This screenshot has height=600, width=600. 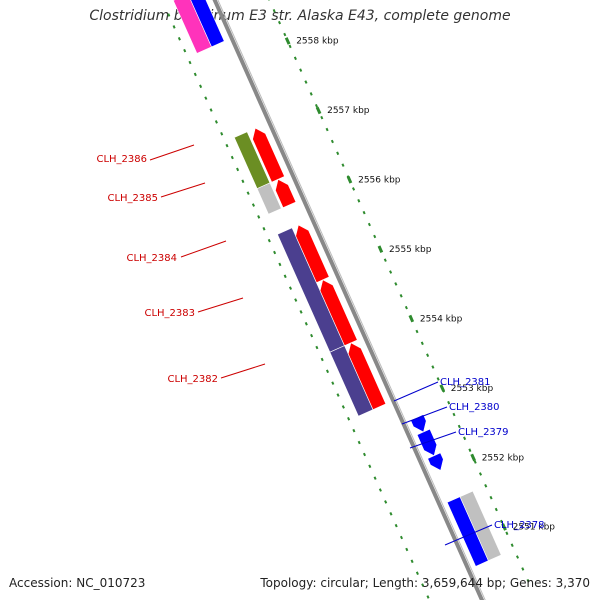 I want to click on gene-label: CLH_2385, so click(x=132, y=198).